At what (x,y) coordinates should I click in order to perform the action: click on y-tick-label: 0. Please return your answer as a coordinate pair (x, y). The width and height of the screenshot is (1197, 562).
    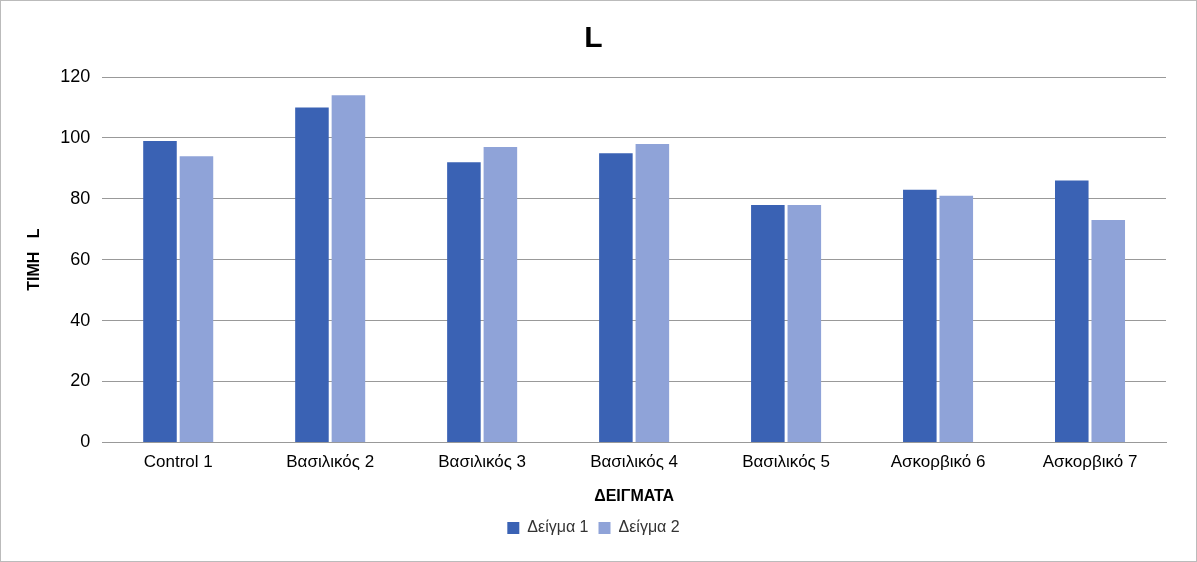
    Looking at the image, I should click on (85, 441).